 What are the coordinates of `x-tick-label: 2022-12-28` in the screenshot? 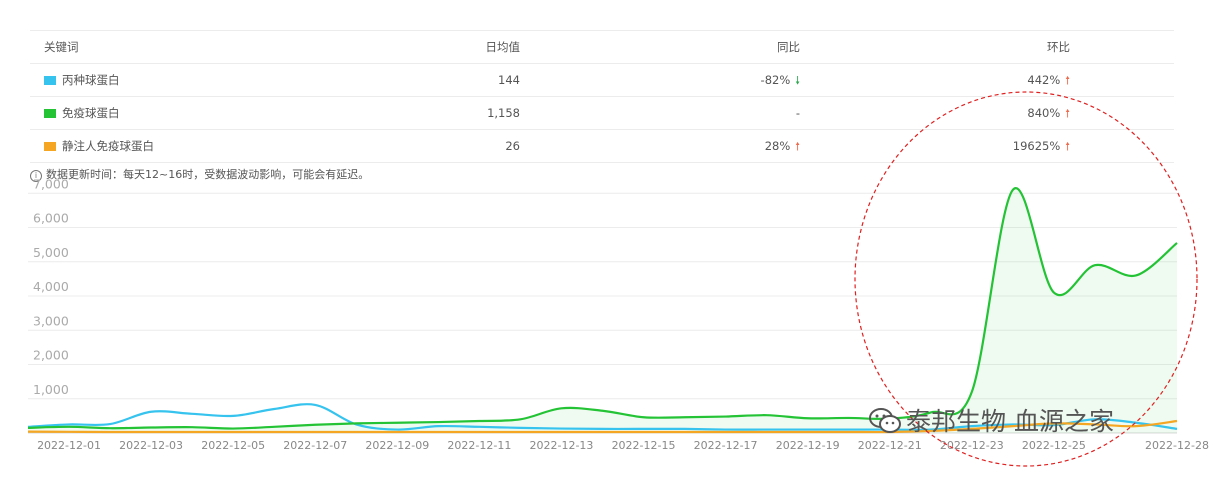 It's located at (1177, 445).